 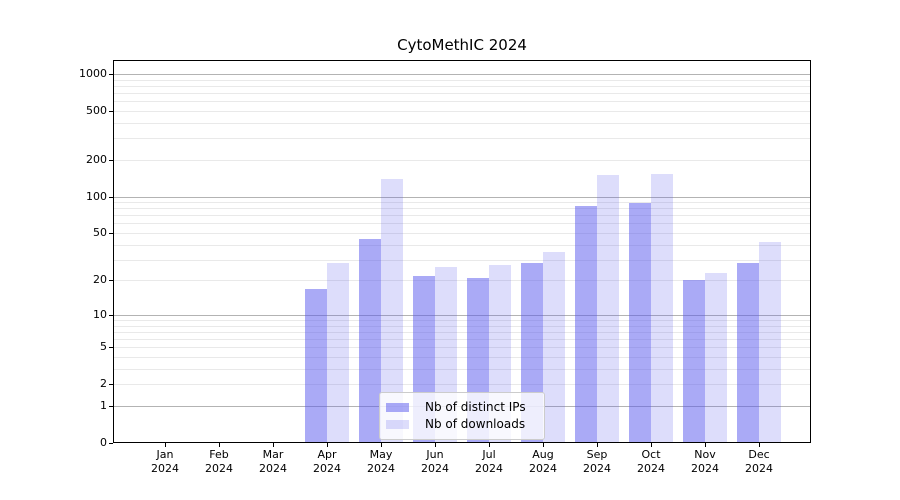 I want to click on y-tick-label-1000: 1000, so click(x=93, y=73).